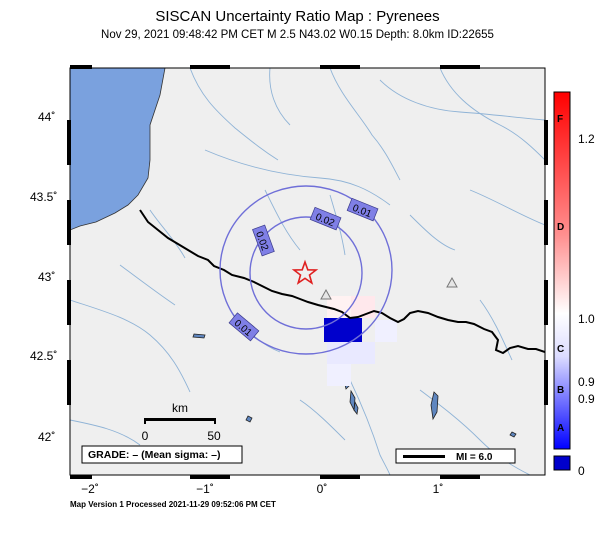 The image size is (595, 543). What do you see at coordinates (181, 422) in the screenshot?
I see `scale-bar: km 0 50` at bounding box center [181, 422].